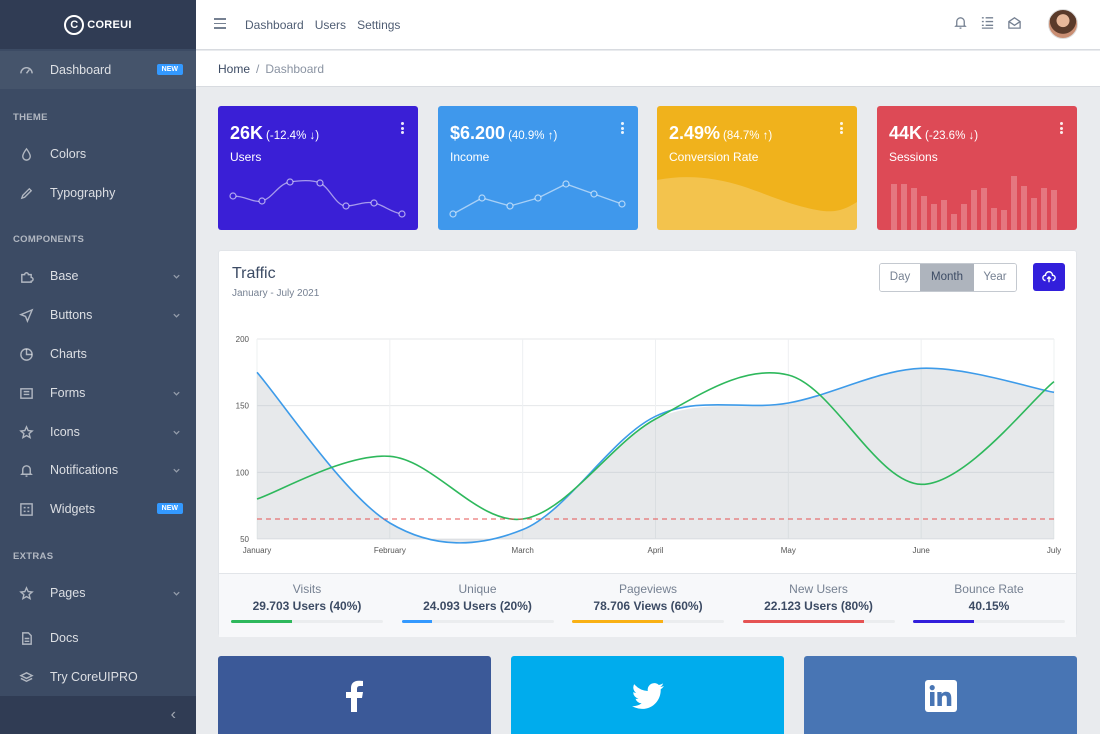  I want to click on sidebar-item-notifications: Notifications, so click(98, 470).